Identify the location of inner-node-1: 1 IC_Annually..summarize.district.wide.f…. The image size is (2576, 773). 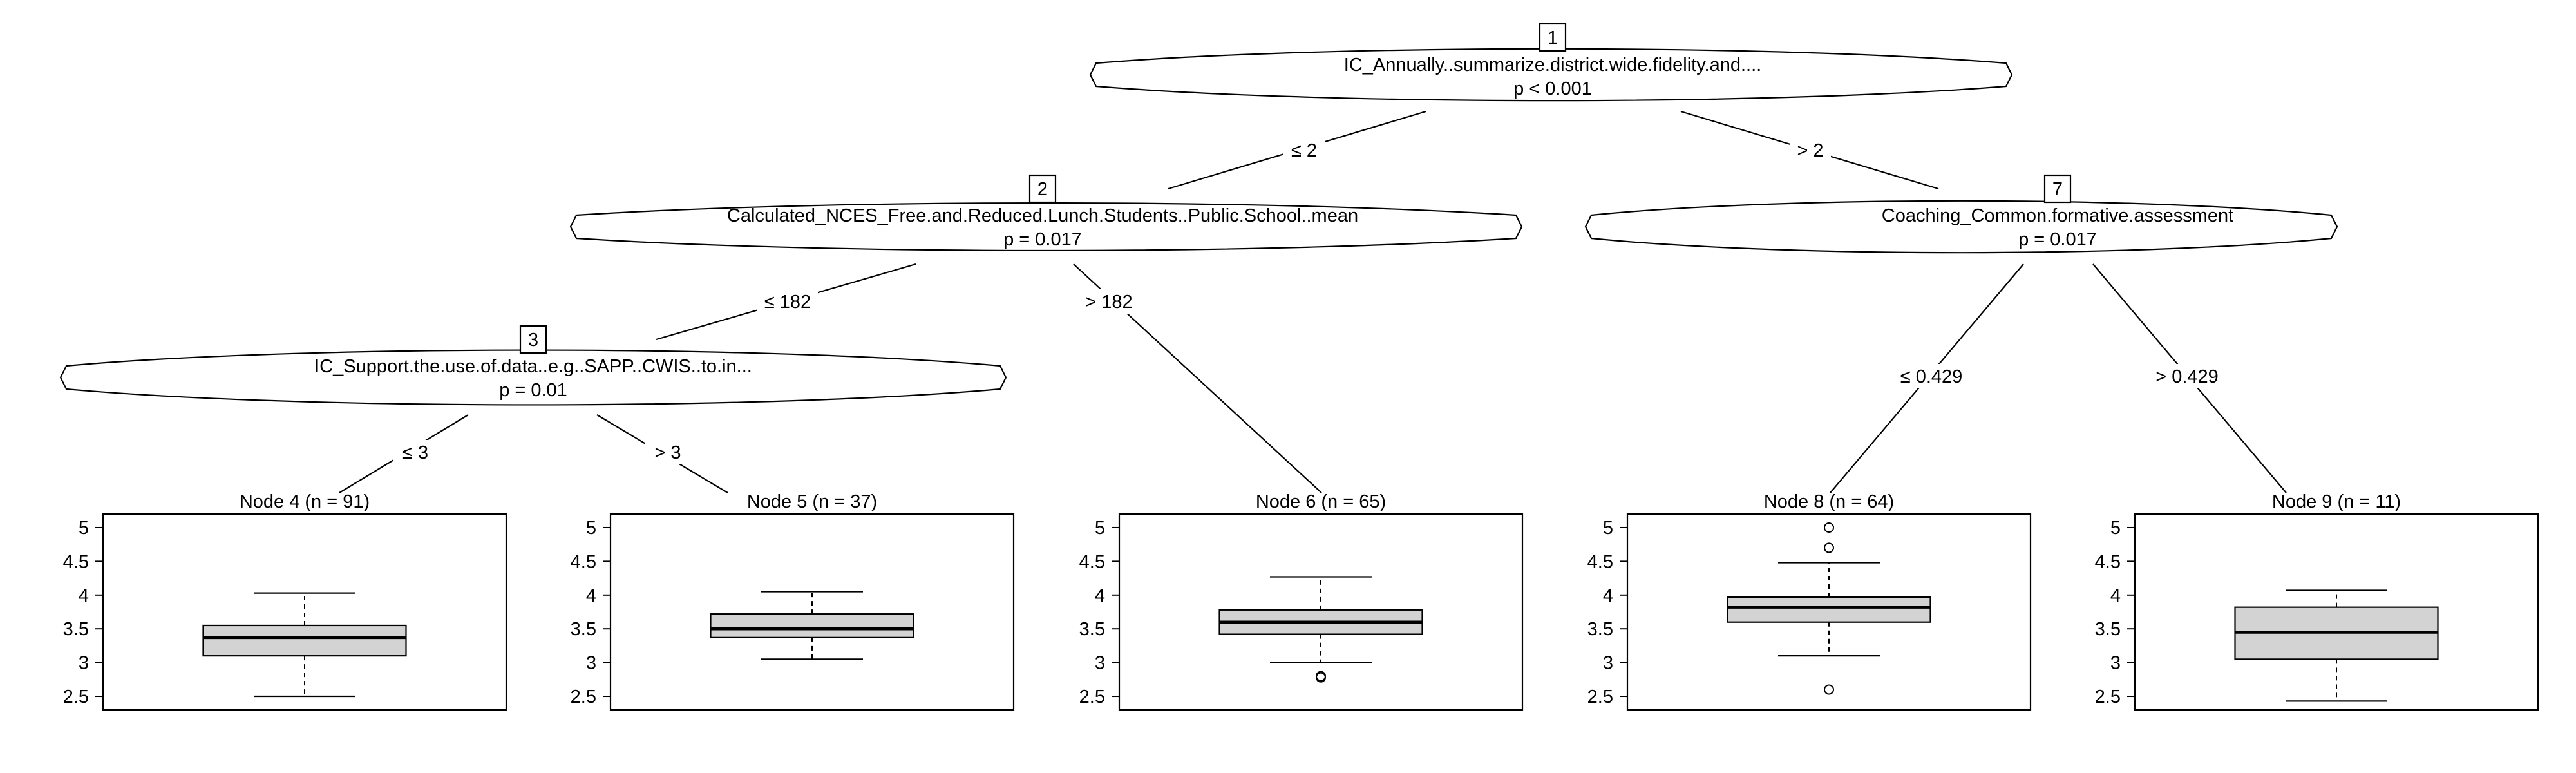
(1551, 63).